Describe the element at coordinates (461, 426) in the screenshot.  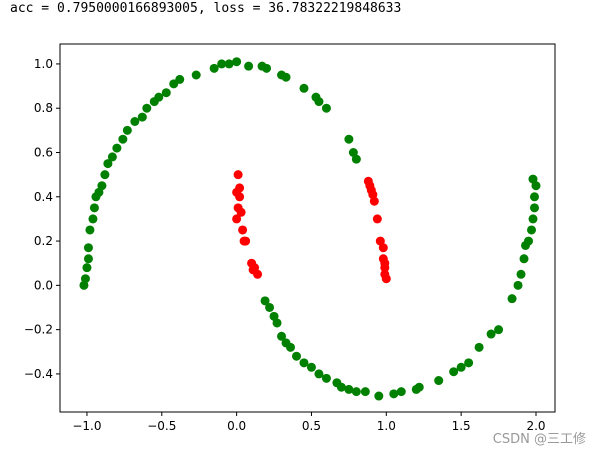
I see `x-tick-label: 1.5` at that location.